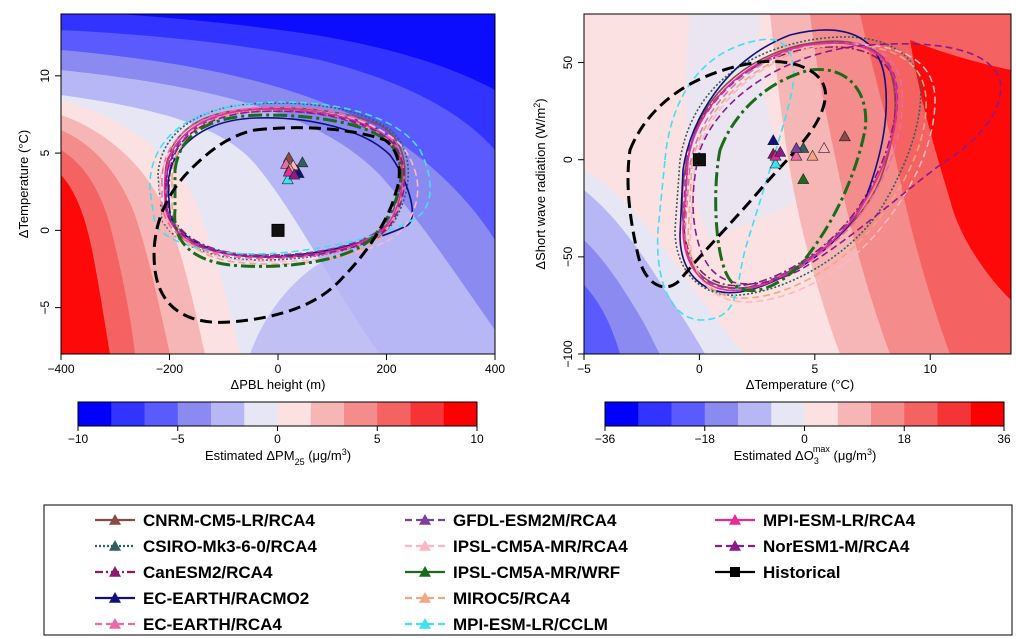 The height and width of the screenshot is (638, 1016). What do you see at coordinates (212, 624) in the screenshot?
I see `legend-label: EC-EARTH/RCA4` at bounding box center [212, 624].